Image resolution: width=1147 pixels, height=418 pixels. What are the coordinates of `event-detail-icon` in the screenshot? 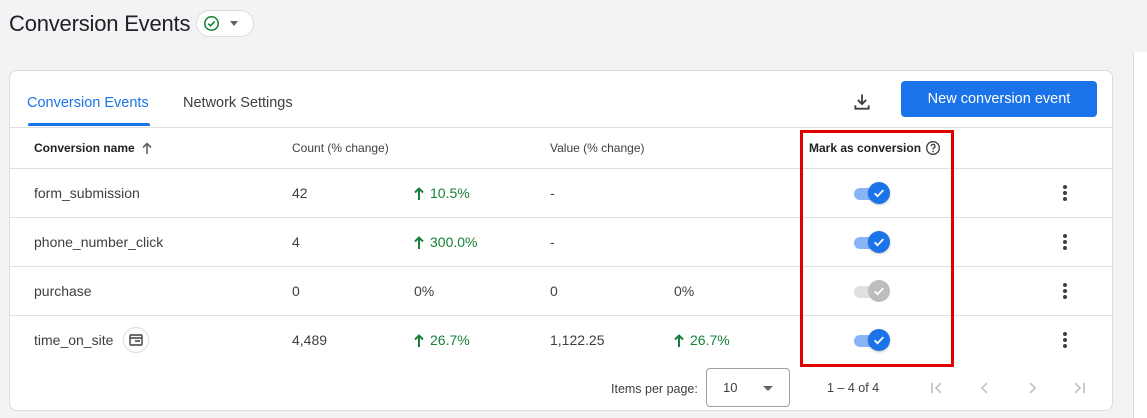 It's located at (136, 340).